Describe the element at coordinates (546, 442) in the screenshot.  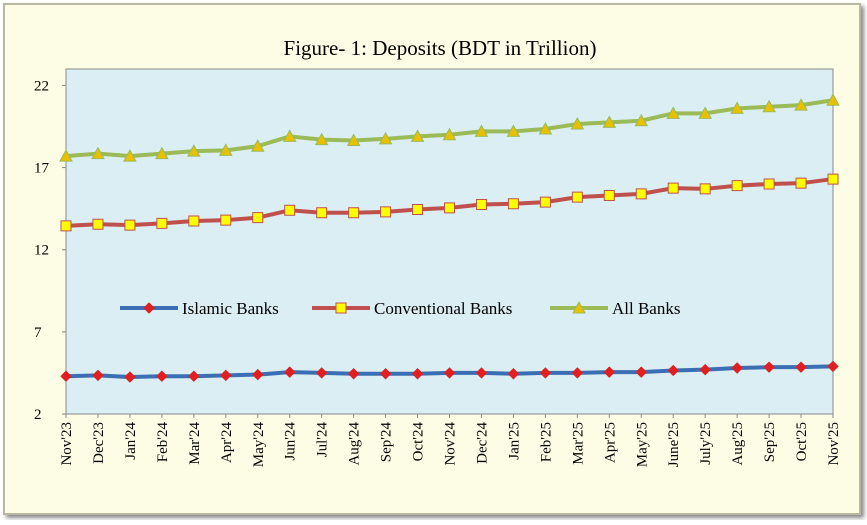
I see `x-tick-label: Feb'25` at that location.